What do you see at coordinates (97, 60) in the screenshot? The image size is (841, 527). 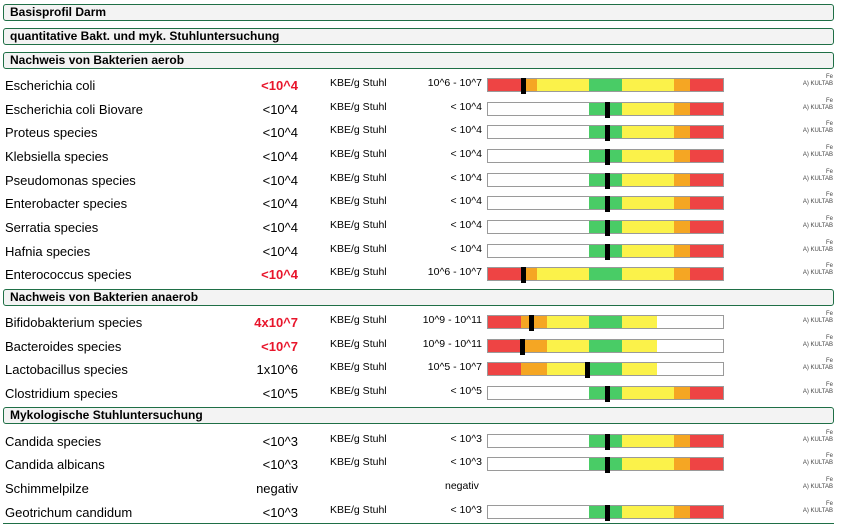 I see `section-title: Nachweis von Bakterien aerob` at bounding box center [97, 60].